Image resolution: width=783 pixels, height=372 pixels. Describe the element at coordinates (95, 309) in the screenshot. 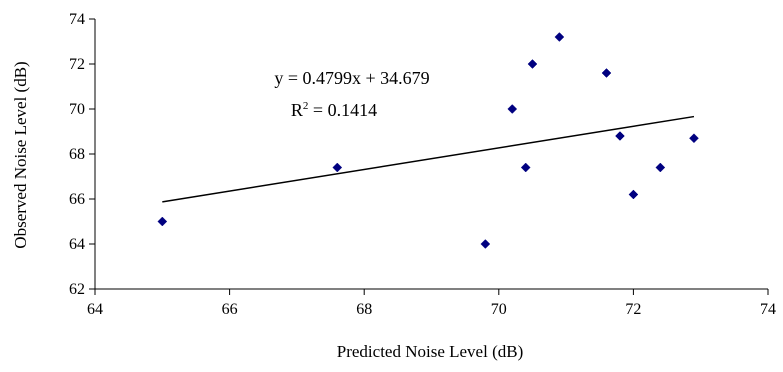

I see `x-tick-label: 64` at that location.